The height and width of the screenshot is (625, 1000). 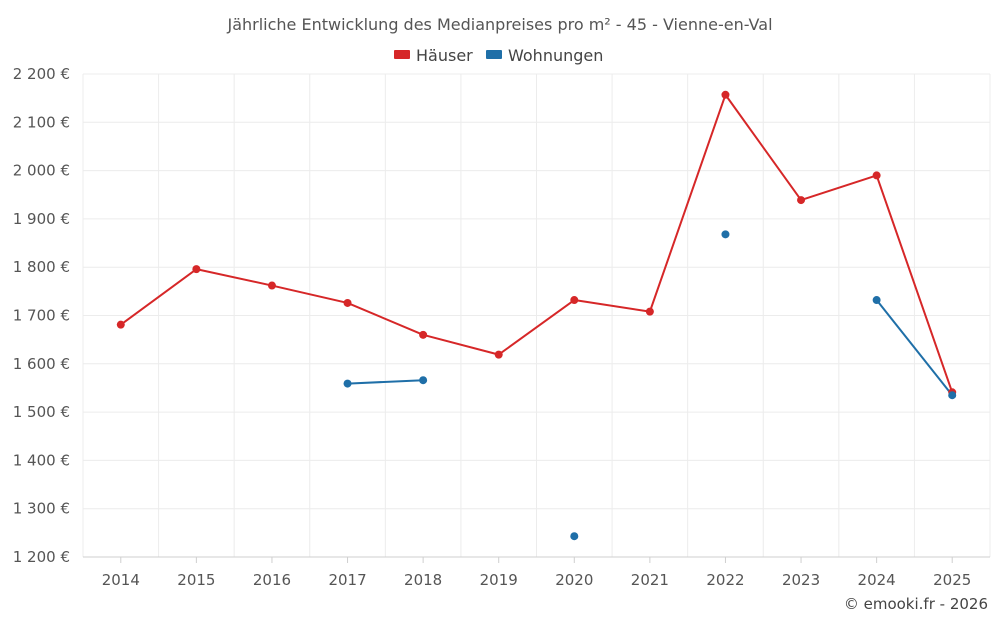 What do you see at coordinates (877, 580) in the screenshot?
I see `x-tick-label: 2024` at bounding box center [877, 580].